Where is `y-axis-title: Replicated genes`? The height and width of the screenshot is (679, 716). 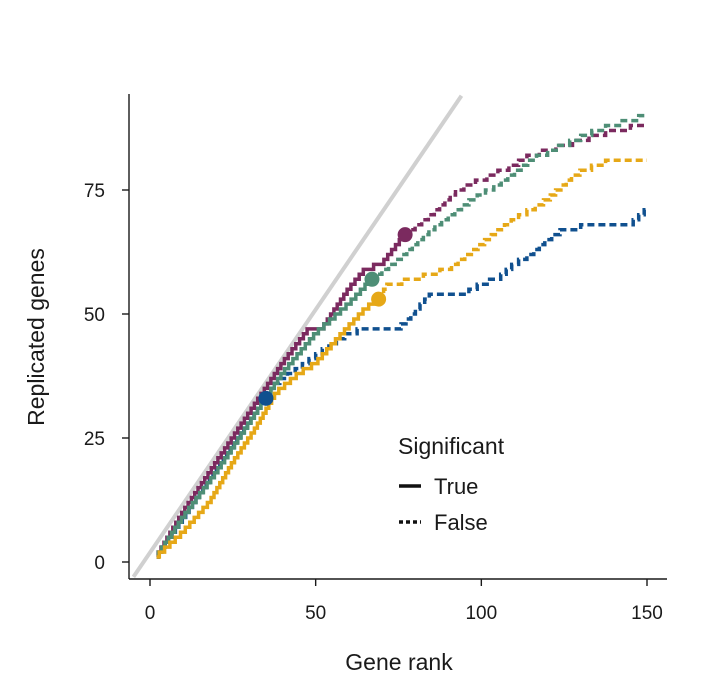 y-axis-title: Replicated genes is located at coordinates (36, 337).